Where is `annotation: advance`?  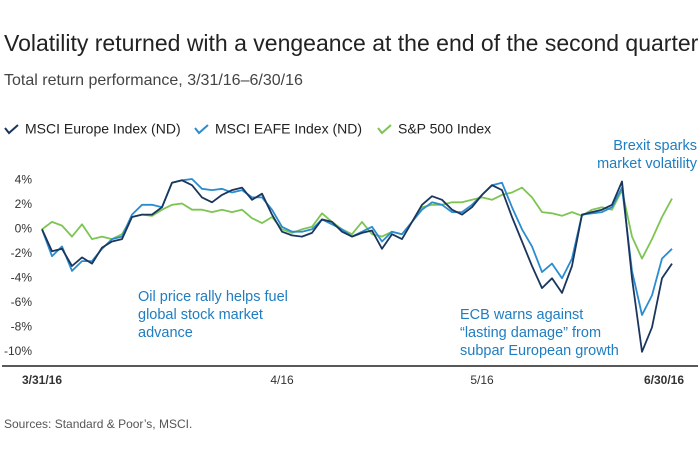
annotation: advance is located at coordinates (165, 333).